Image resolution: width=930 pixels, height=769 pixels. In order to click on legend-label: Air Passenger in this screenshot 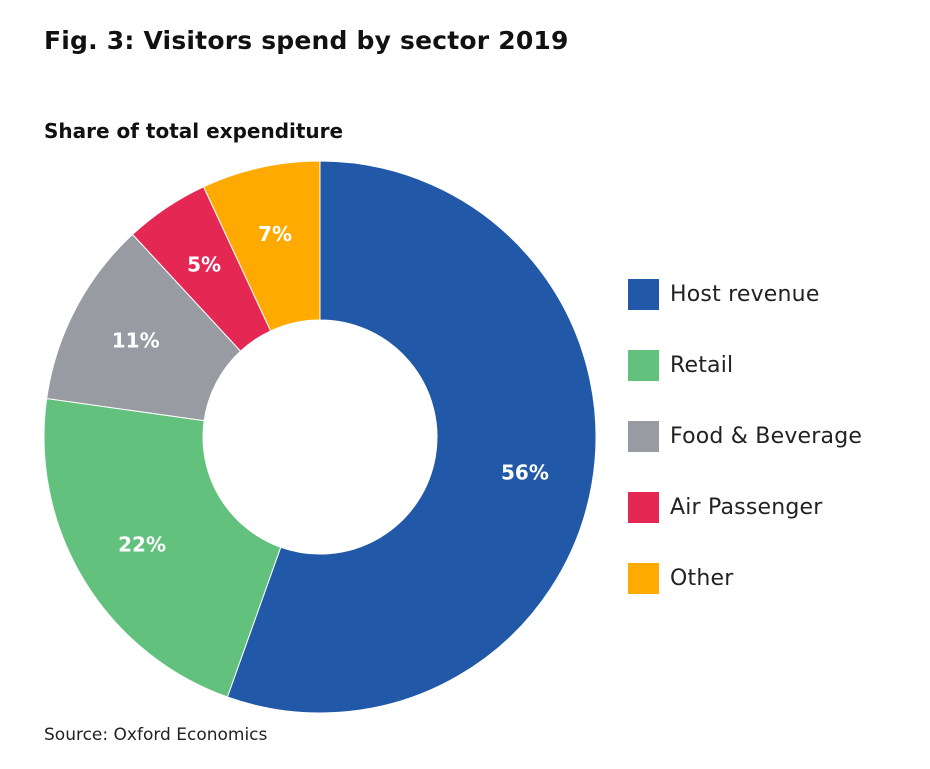, I will do `click(746, 507)`.